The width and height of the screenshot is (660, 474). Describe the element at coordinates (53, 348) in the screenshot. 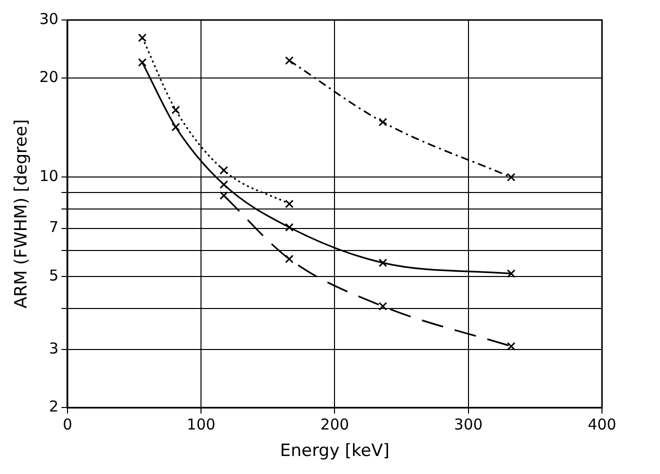

I see `y-tick-label: 3` at that location.